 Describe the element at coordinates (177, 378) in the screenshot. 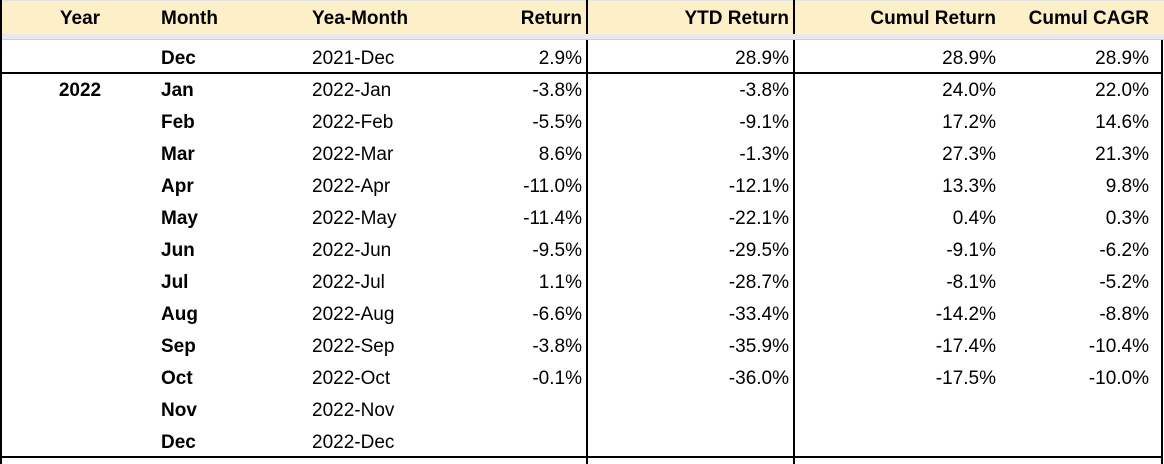

I see `cell-month: Oct` at that location.